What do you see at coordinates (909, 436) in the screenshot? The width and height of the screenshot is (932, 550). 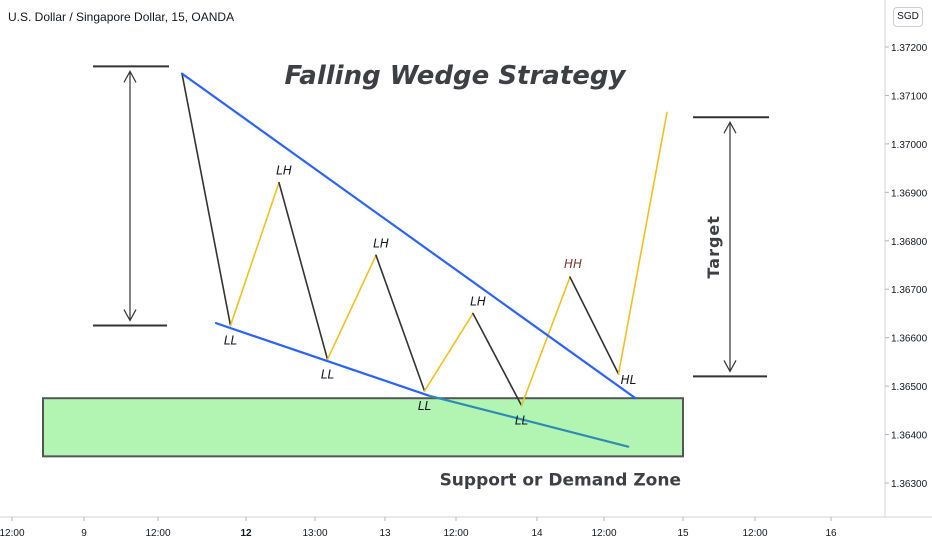 I see `price-tick-label: 1.36400` at bounding box center [909, 436].